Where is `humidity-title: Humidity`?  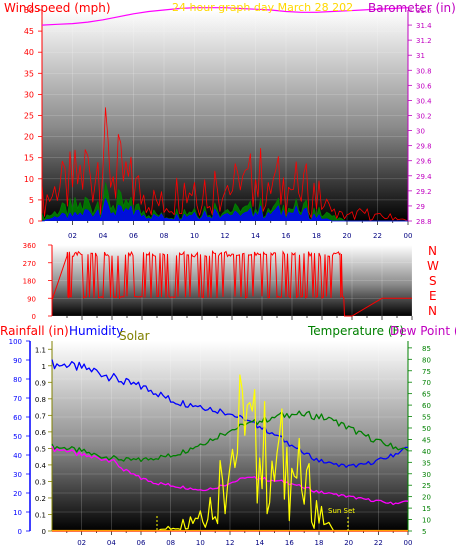
humidity-title: Humidity is located at coordinates (96, 331).